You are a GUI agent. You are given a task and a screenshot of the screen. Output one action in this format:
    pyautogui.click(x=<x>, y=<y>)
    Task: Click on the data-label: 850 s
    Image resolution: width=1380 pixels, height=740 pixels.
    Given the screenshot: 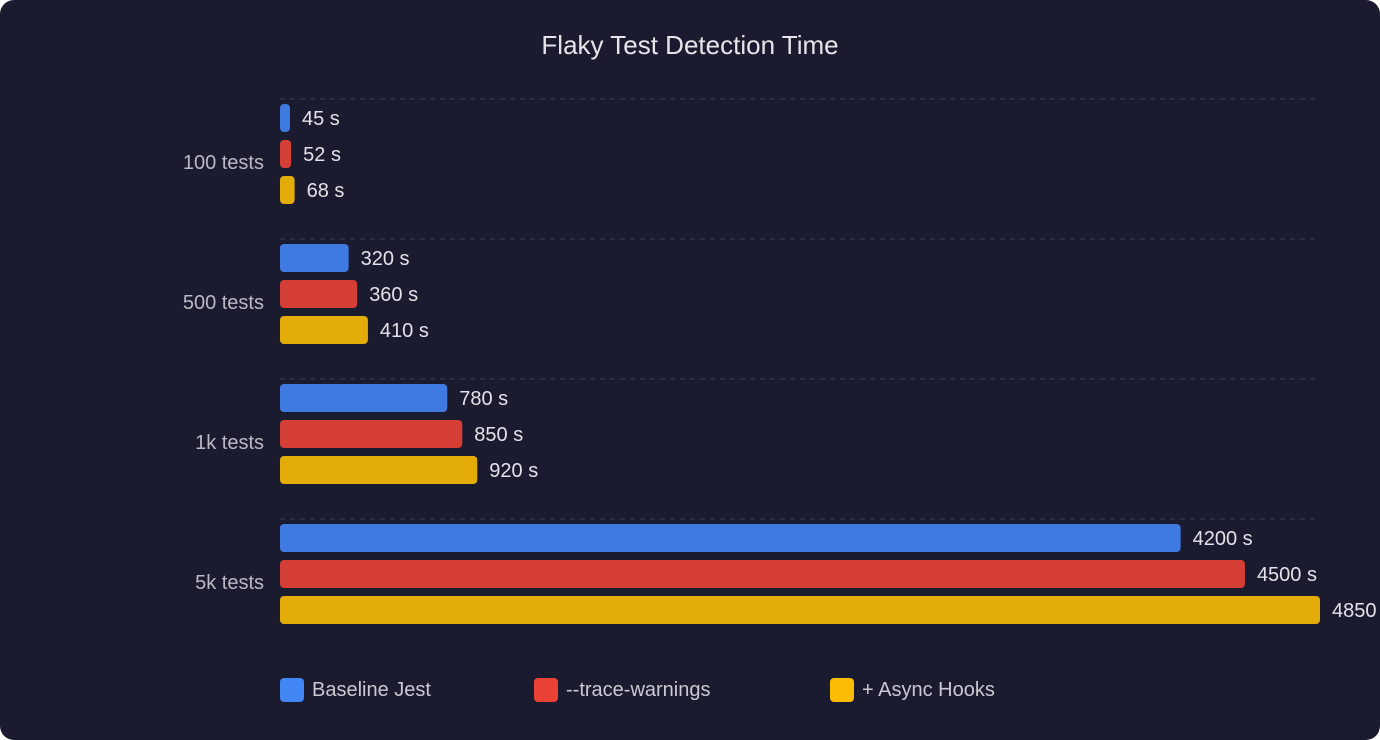 What is the action you would take?
    pyautogui.click(x=498, y=435)
    